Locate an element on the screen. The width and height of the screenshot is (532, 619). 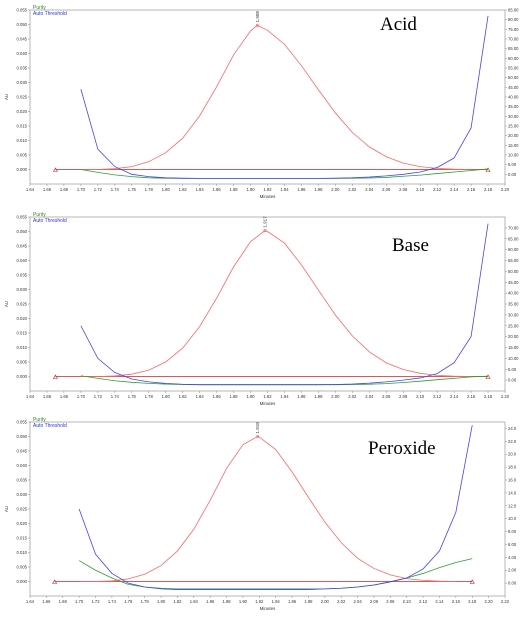
y2-tick-label: 10.00 is located at coordinates (513, 155).